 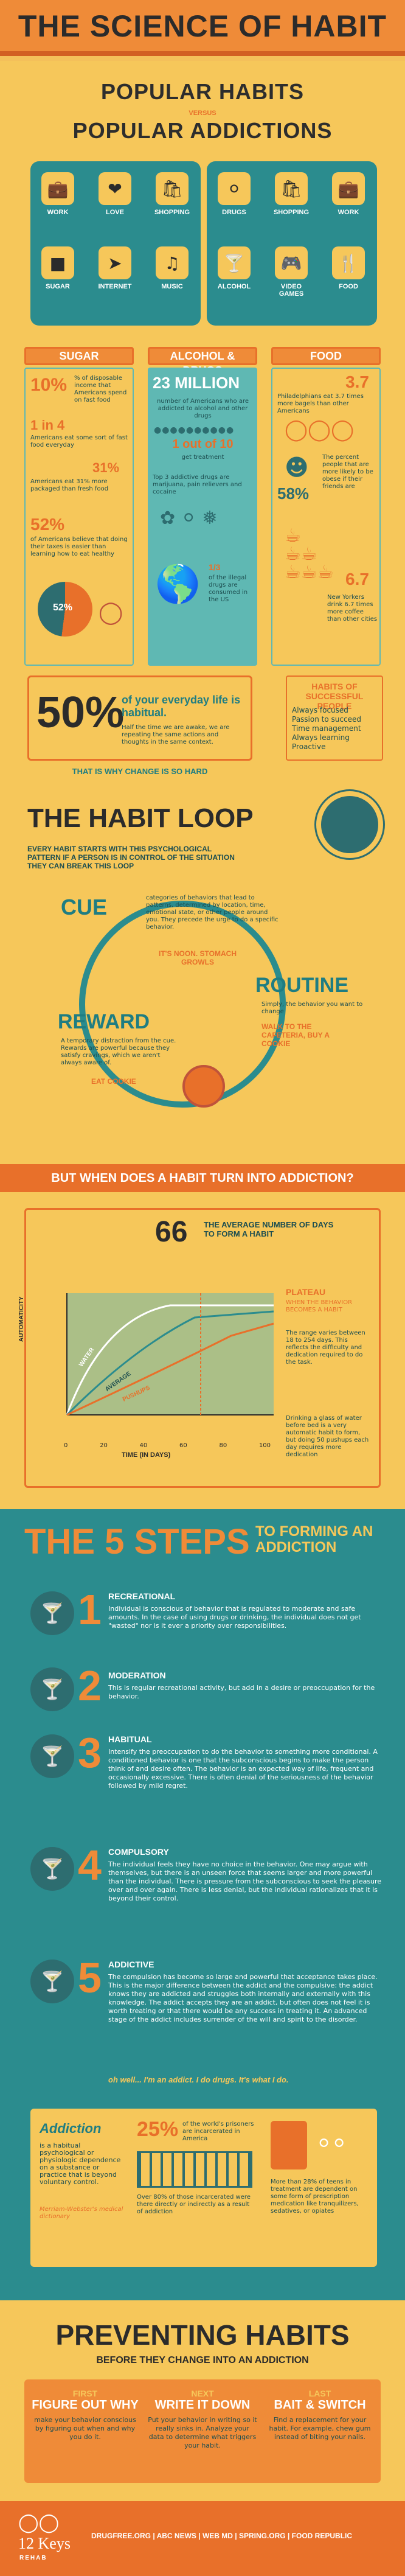 What do you see at coordinates (139, 718) in the screenshot?
I see `habitual-box` at bounding box center [139, 718].